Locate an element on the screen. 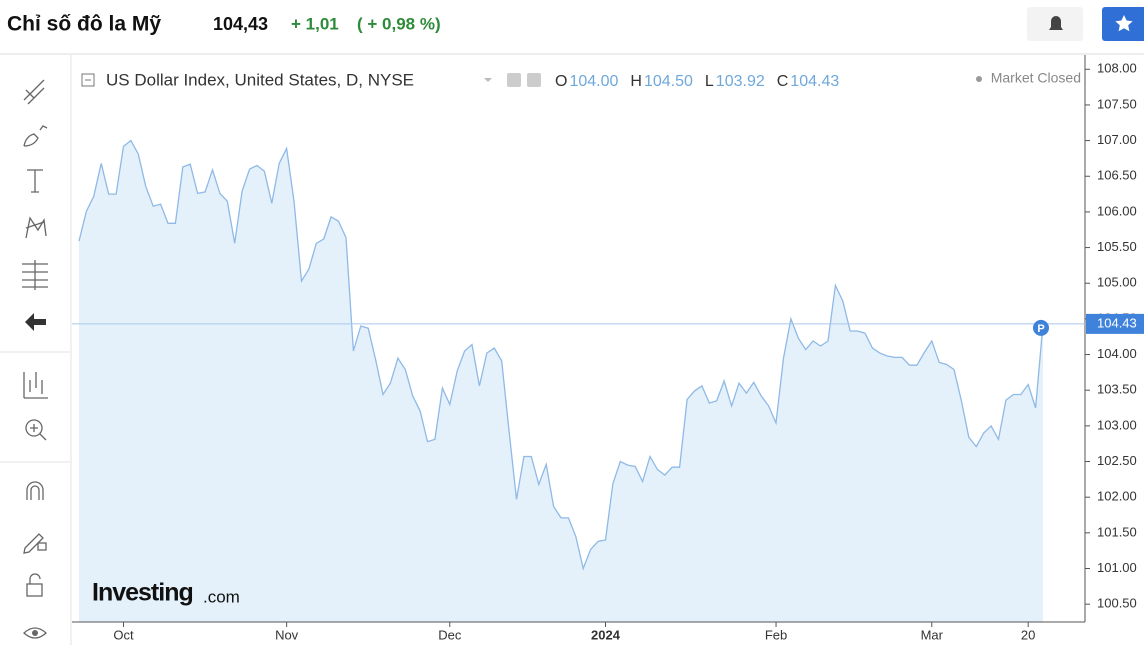  watchlist-button is located at coordinates (1123, 24).